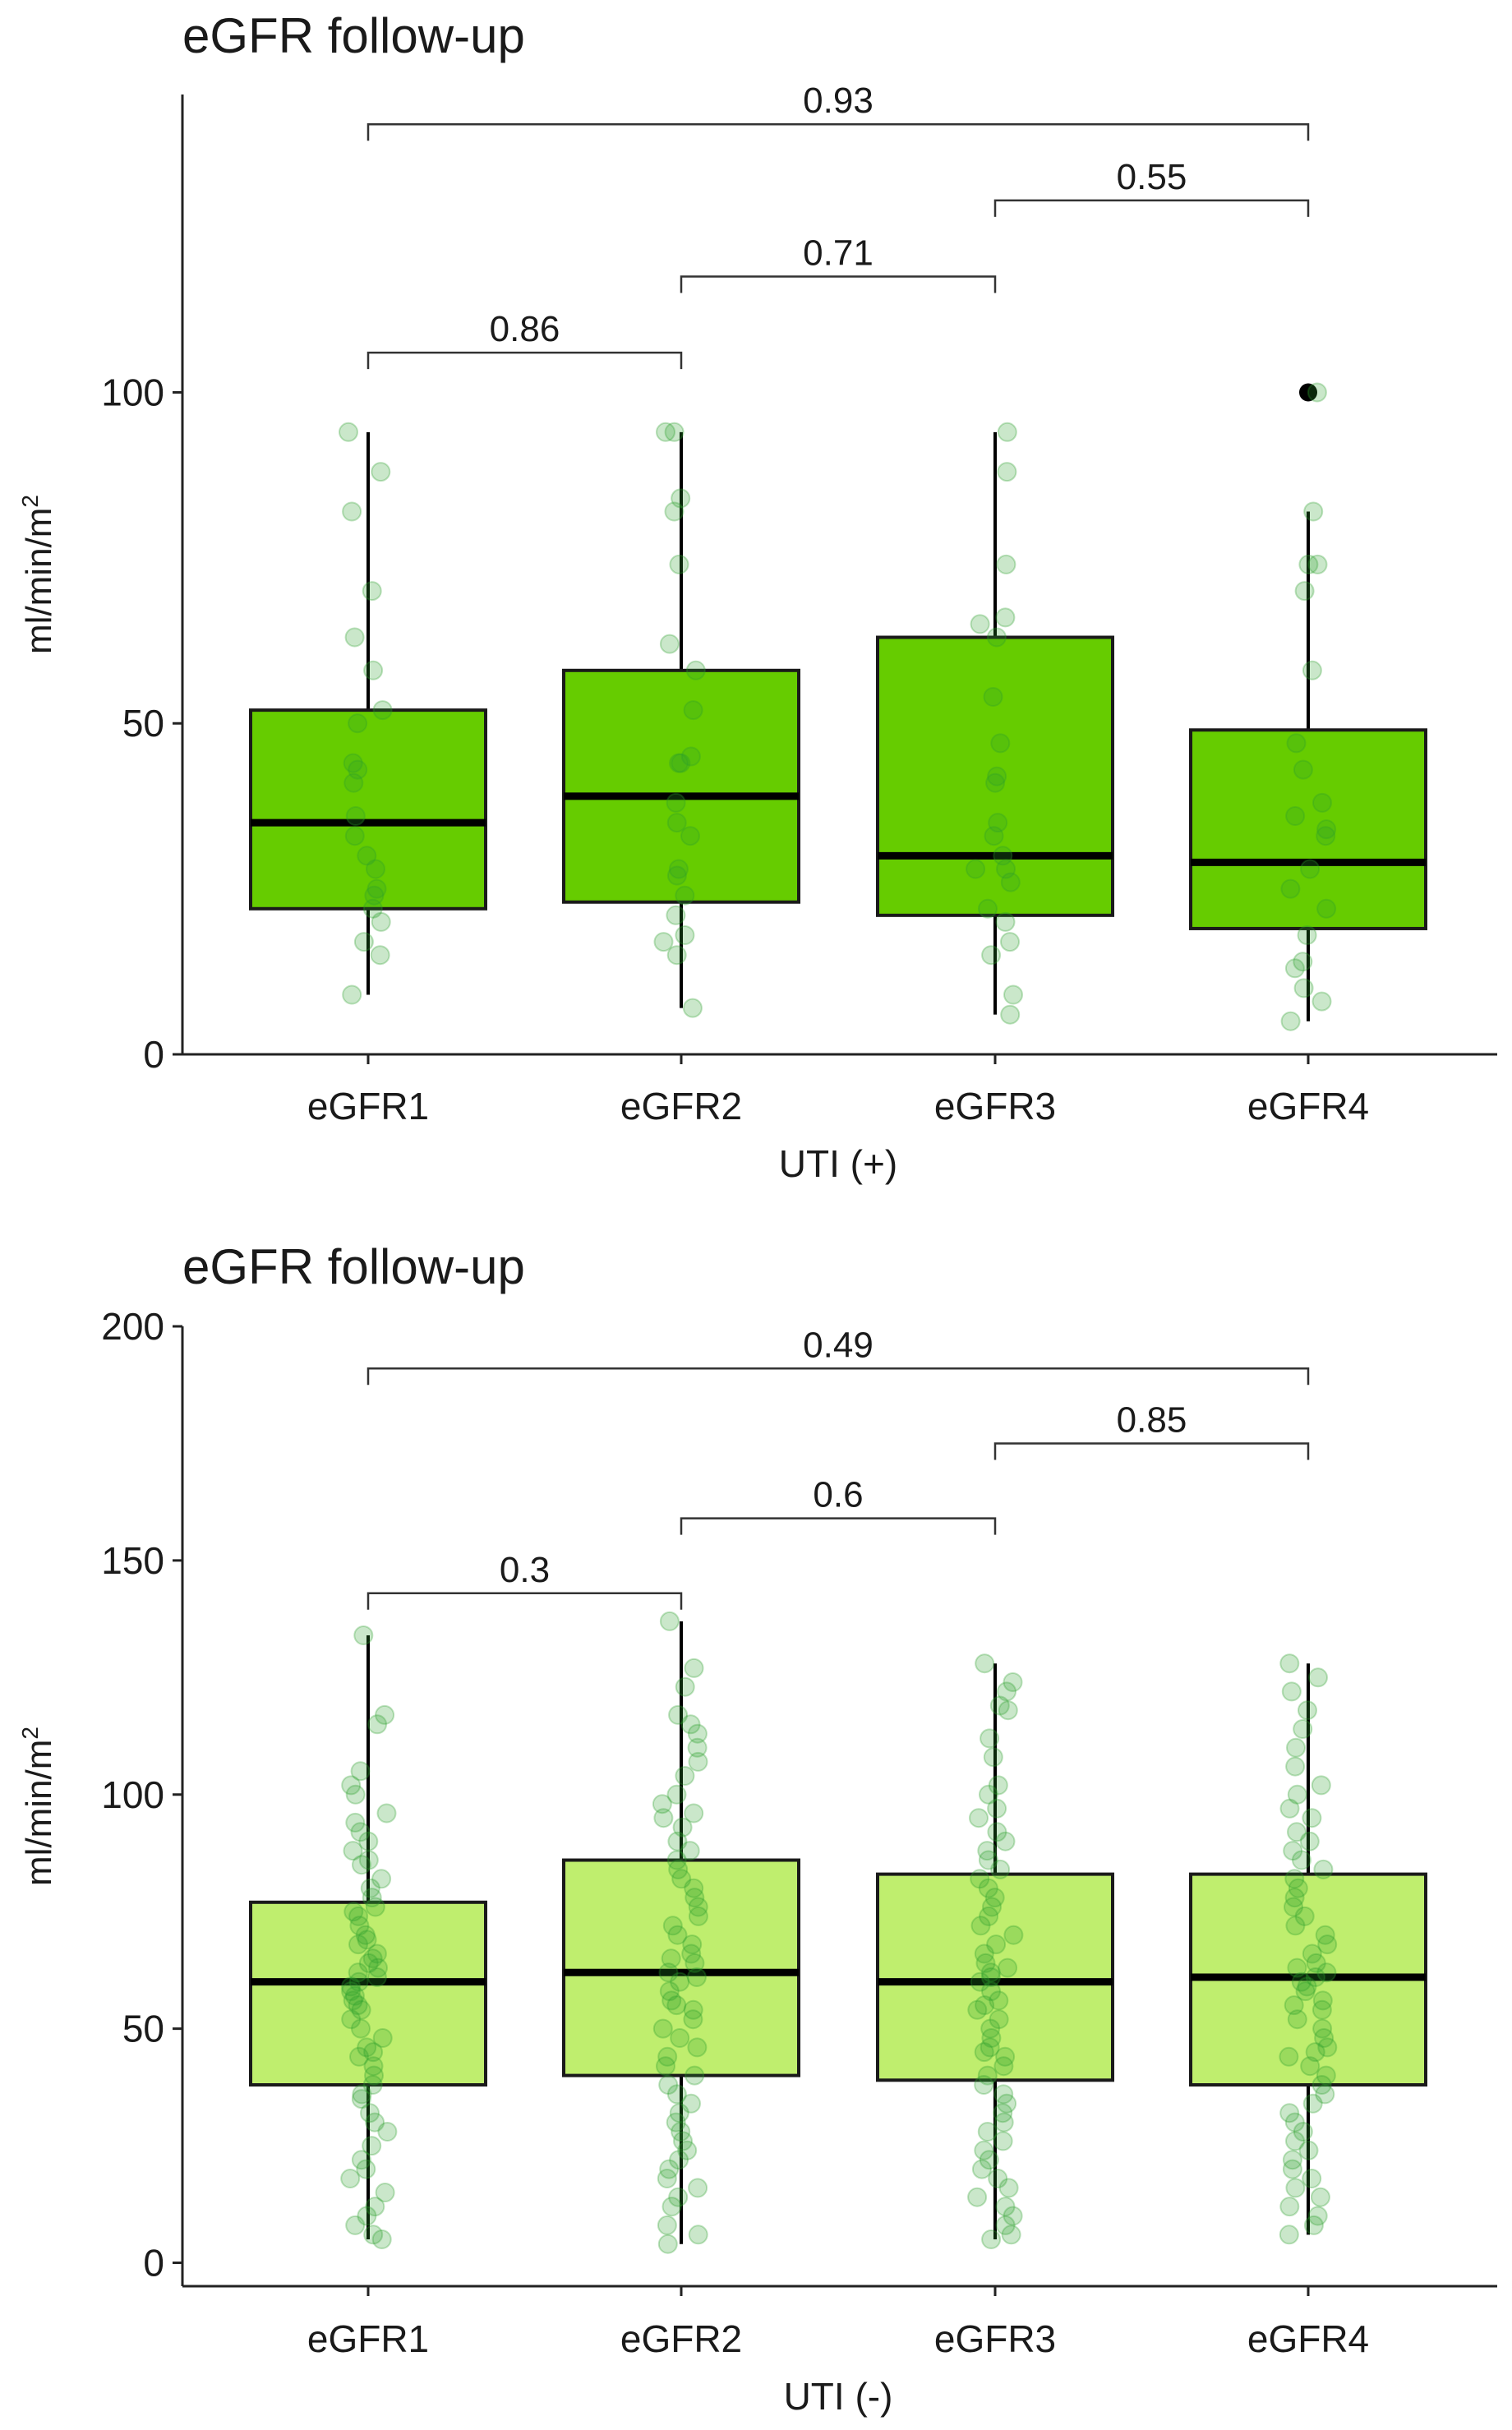  Describe the element at coordinates (132, 392) in the screenshot. I see `y-tick-label: 100` at that location.